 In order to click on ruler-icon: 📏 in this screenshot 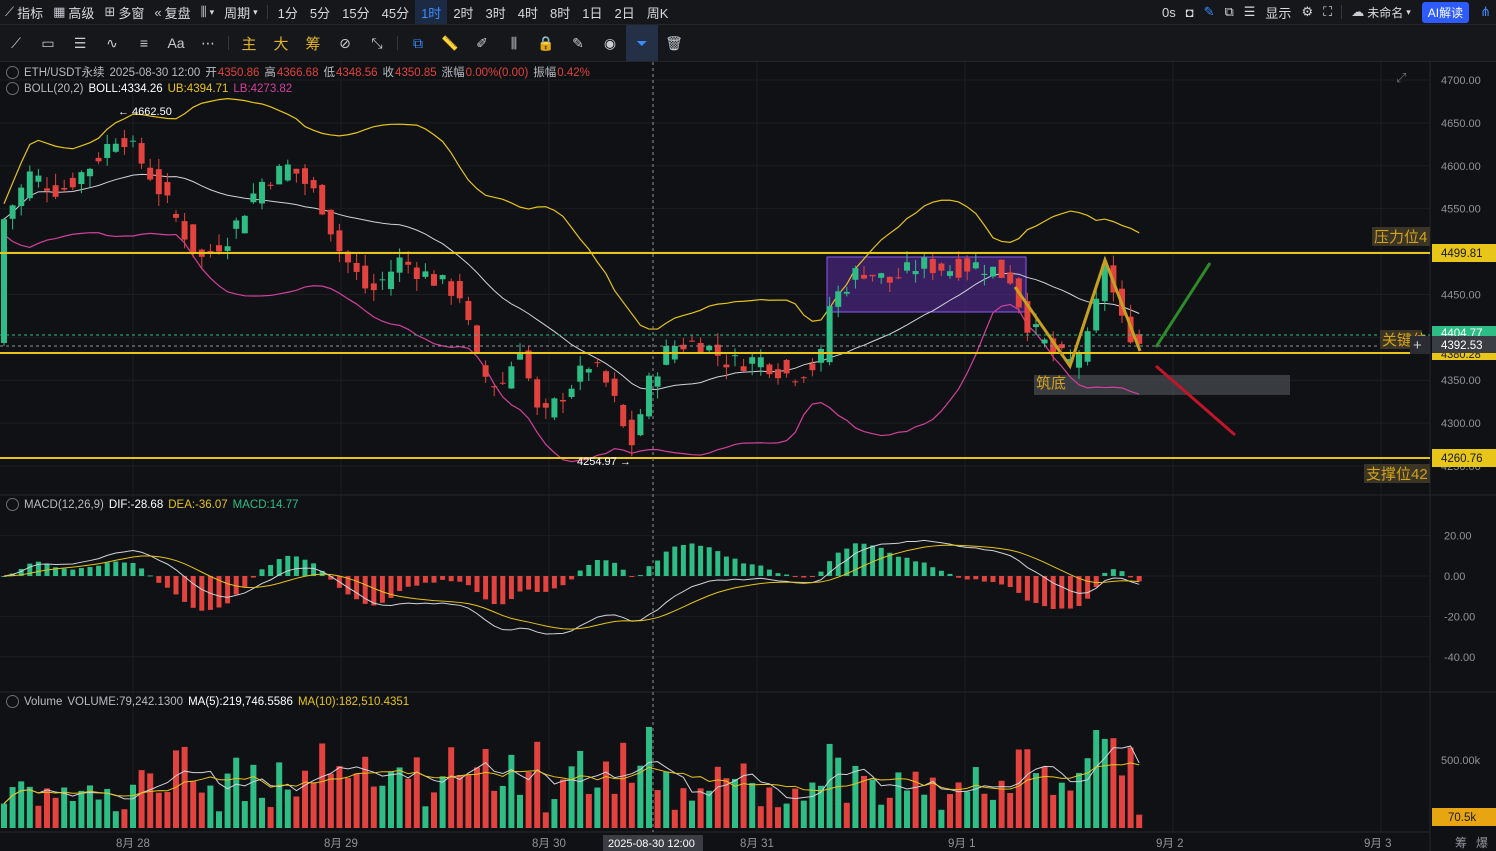, I will do `click(450, 42)`.